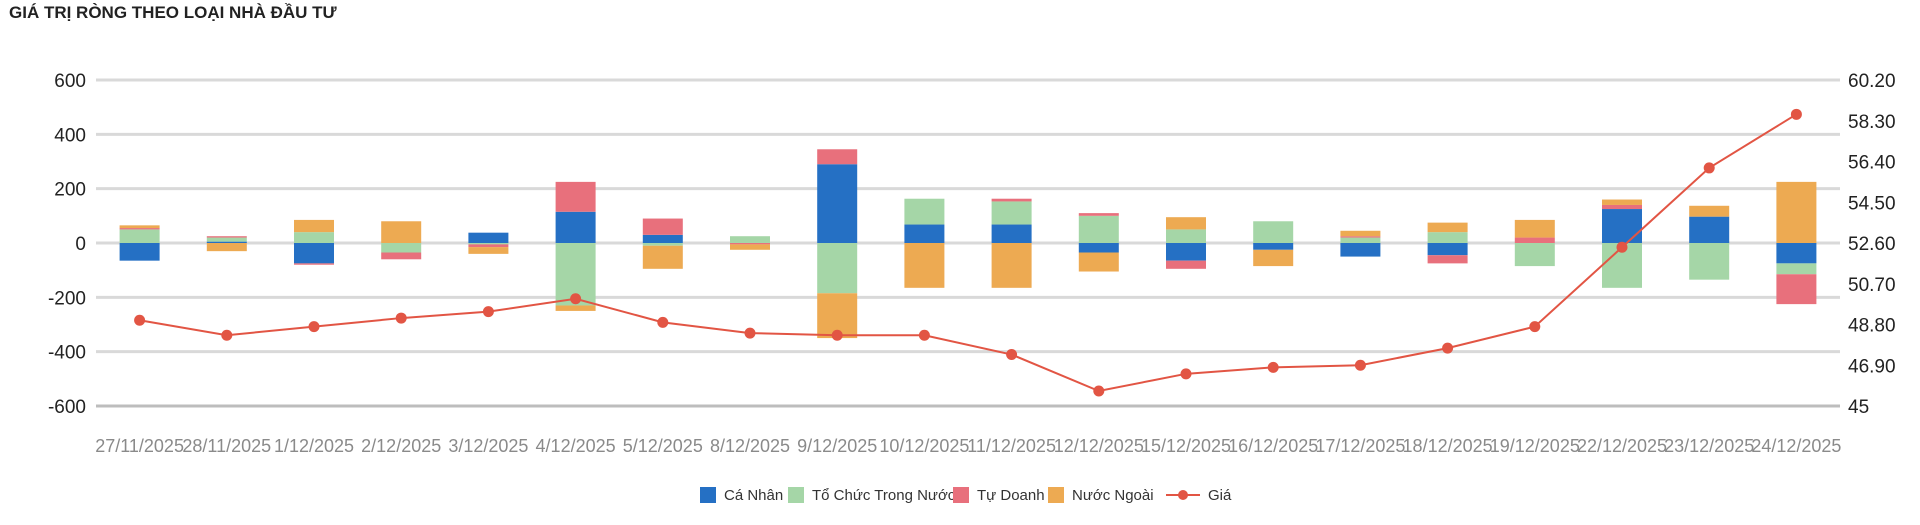 The height and width of the screenshot is (525, 1920). What do you see at coordinates (1872, 203) in the screenshot?
I see `y-tick-right: 54.50` at bounding box center [1872, 203].